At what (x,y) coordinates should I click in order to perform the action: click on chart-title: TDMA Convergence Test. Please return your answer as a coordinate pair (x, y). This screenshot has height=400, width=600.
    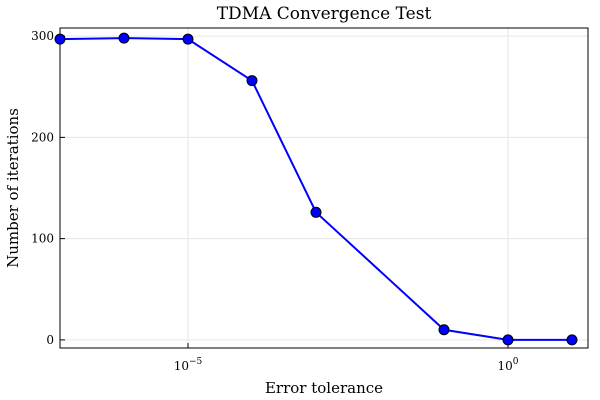
    Looking at the image, I should click on (324, 14).